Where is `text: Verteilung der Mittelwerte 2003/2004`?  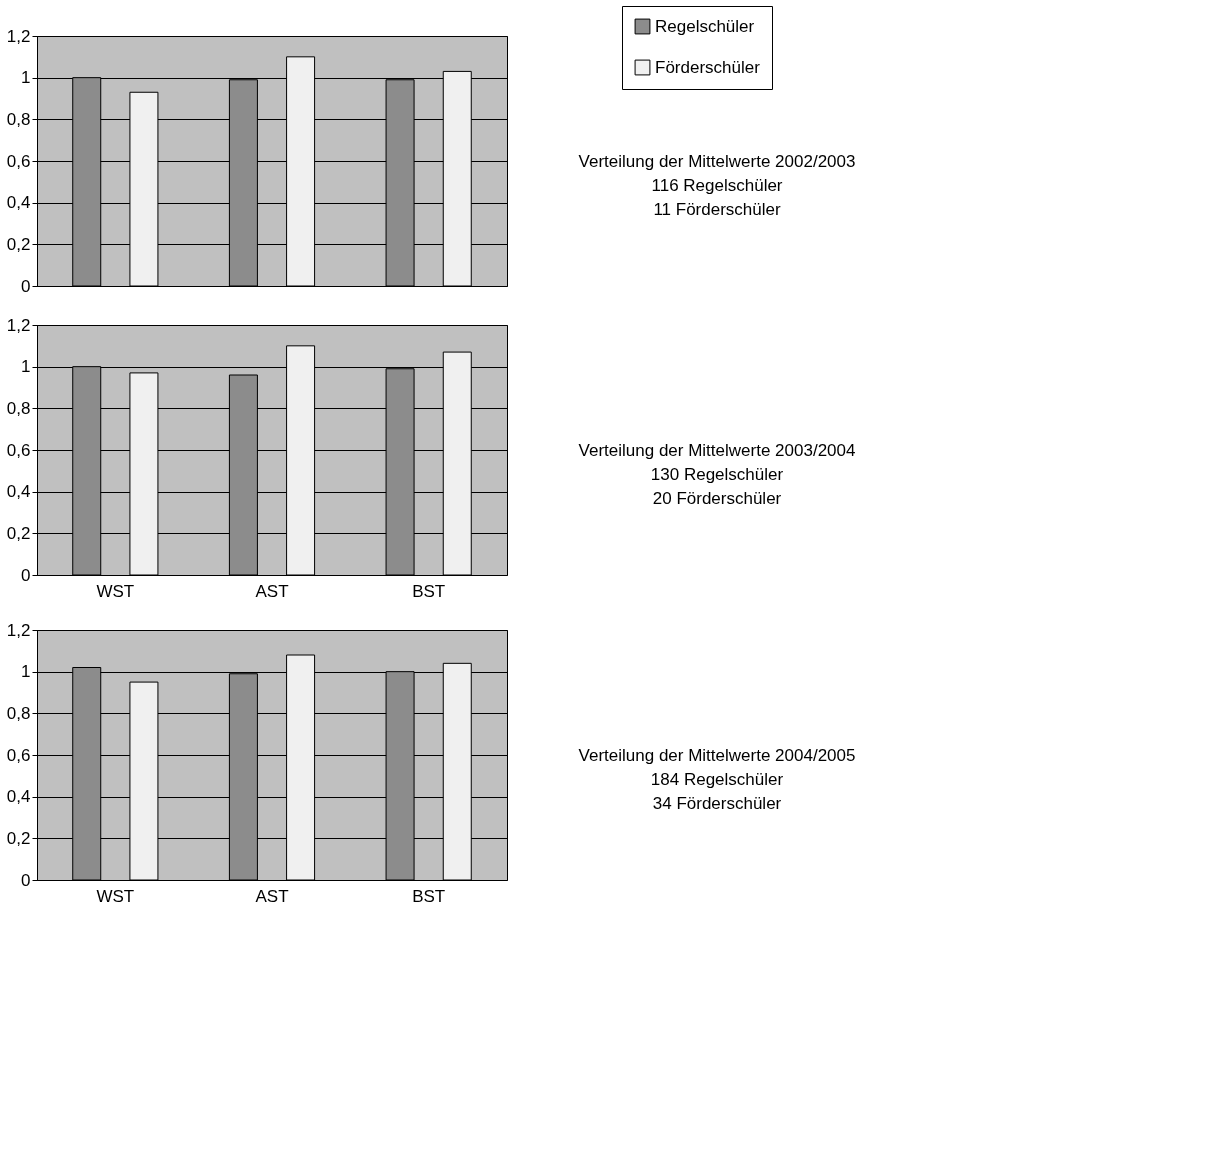 text: Verteilung der Mittelwerte 2003/2004 is located at coordinates (717, 450).